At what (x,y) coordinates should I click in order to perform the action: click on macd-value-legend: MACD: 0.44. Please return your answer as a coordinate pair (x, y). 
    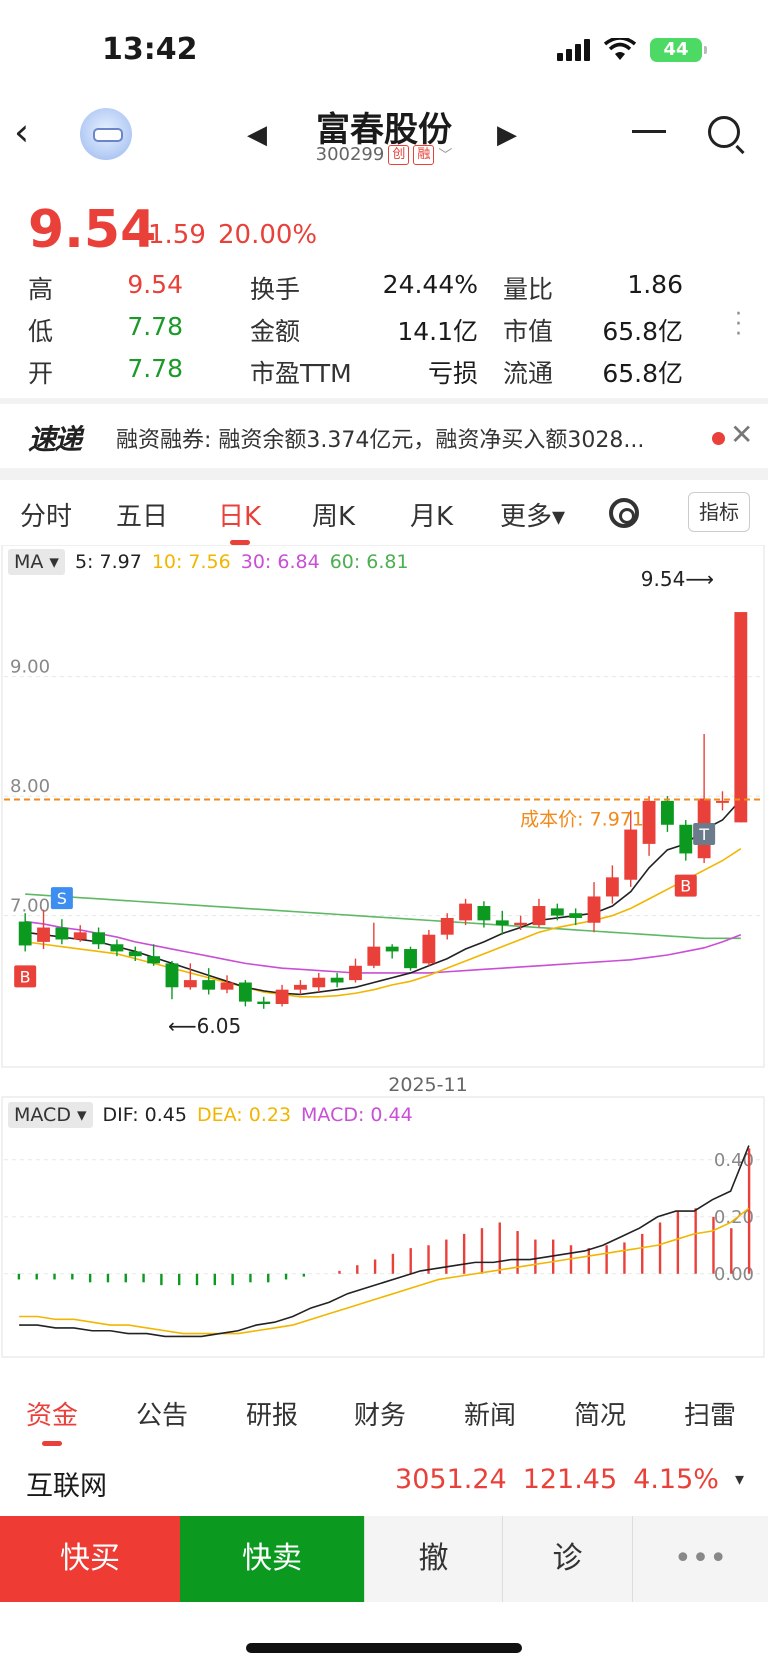
    Looking at the image, I should click on (357, 1115).